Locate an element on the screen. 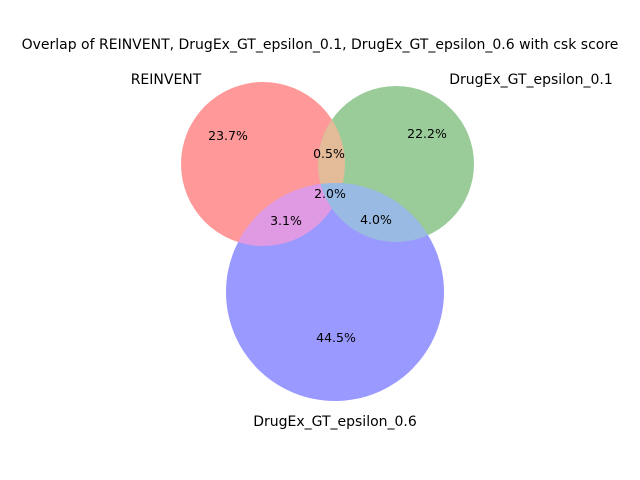 Image resolution: width=640 pixels, height=480 pixels. region-label-drugex-0-1-drugex-0-6: 4.0% is located at coordinates (376, 219).